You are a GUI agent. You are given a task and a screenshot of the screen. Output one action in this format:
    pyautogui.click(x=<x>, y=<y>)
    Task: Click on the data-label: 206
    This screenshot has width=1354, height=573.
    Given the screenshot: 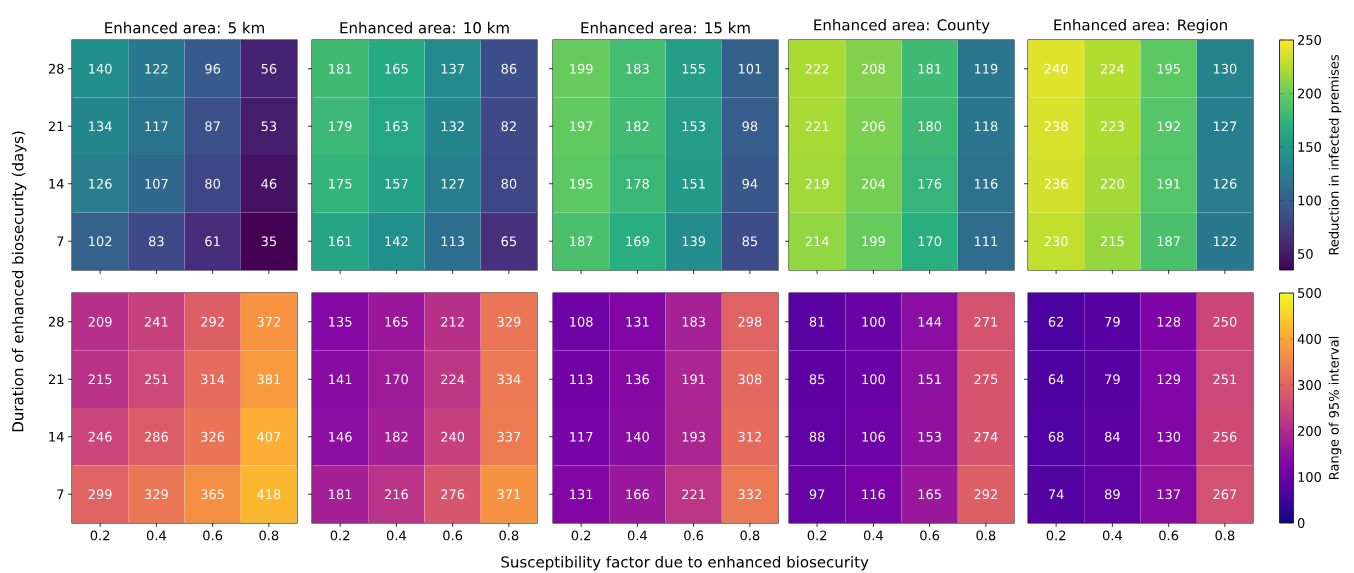 What is the action you would take?
    pyautogui.click(x=873, y=126)
    